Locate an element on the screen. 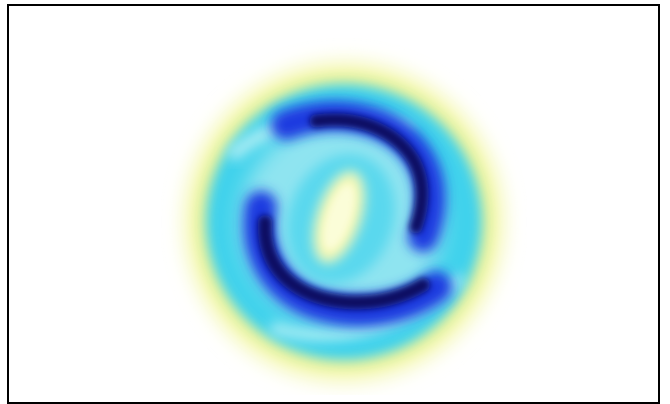  spiral-arm-lower-core is located at coordinates (343, 262).